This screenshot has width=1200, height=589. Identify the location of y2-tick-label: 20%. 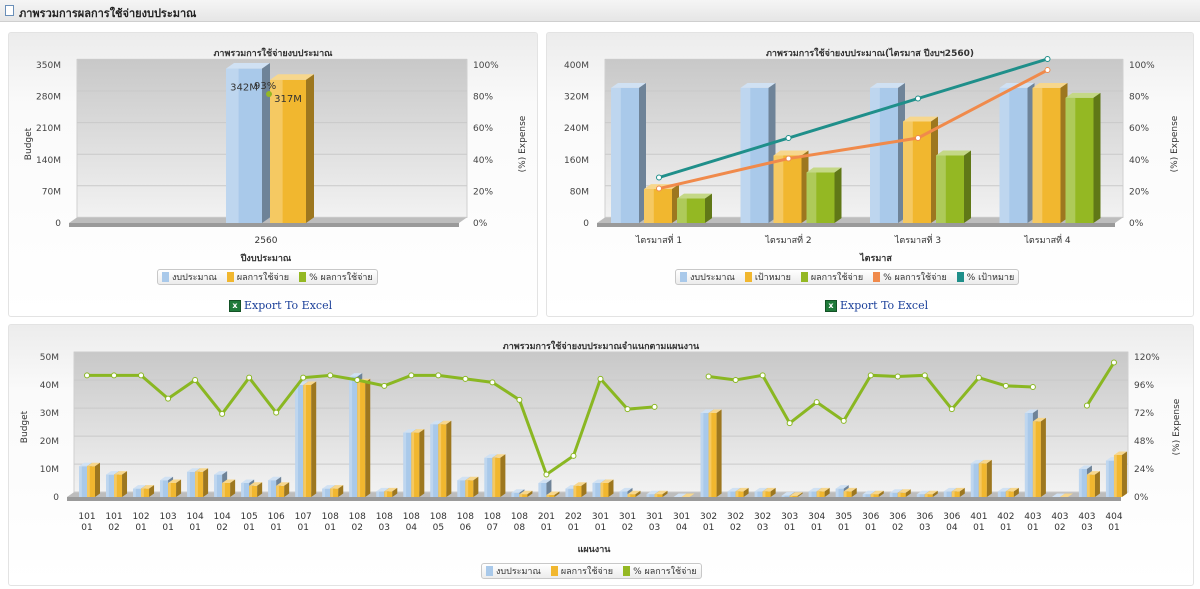
(1139, 192).